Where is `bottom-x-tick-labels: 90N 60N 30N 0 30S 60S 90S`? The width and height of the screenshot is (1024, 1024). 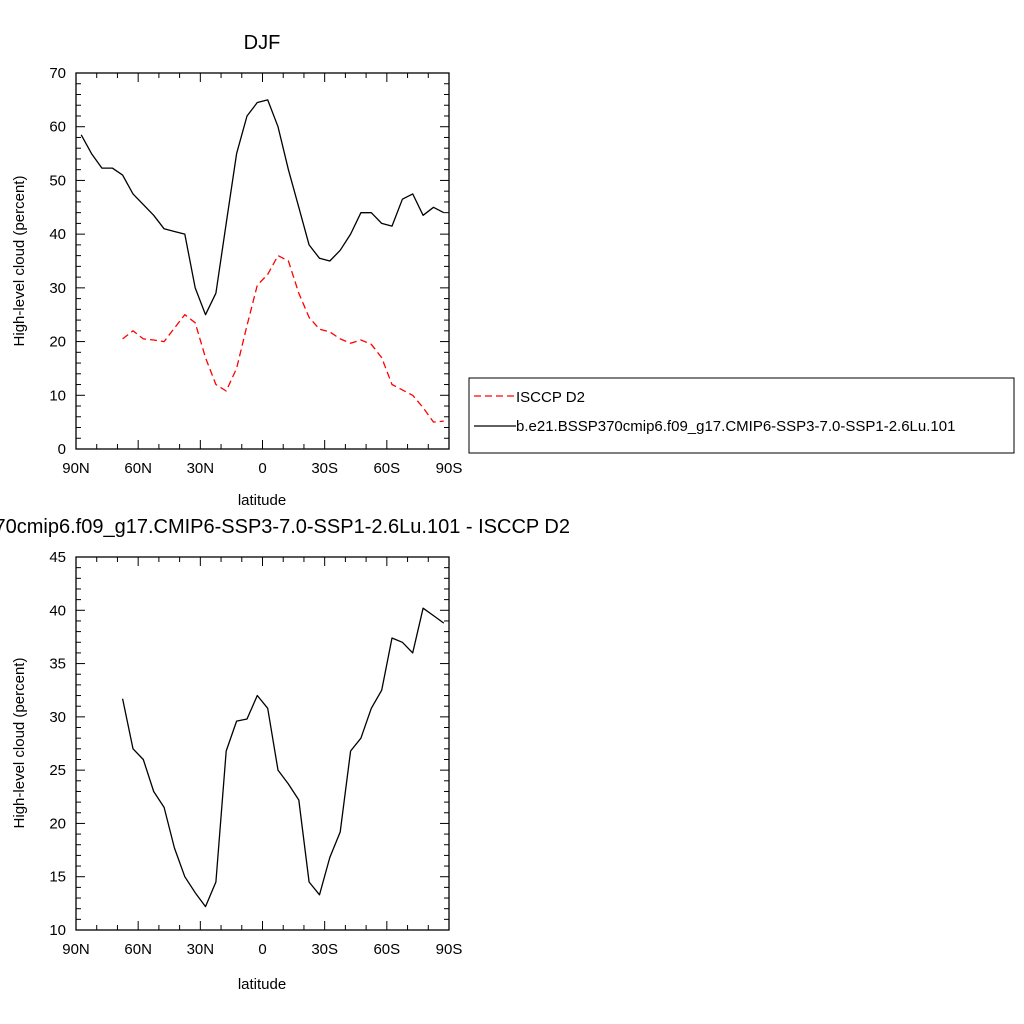 bottom-x-tick-labels: 90N 60N 30N 0 30S 60S 90S is located at coordinates (262, 949).